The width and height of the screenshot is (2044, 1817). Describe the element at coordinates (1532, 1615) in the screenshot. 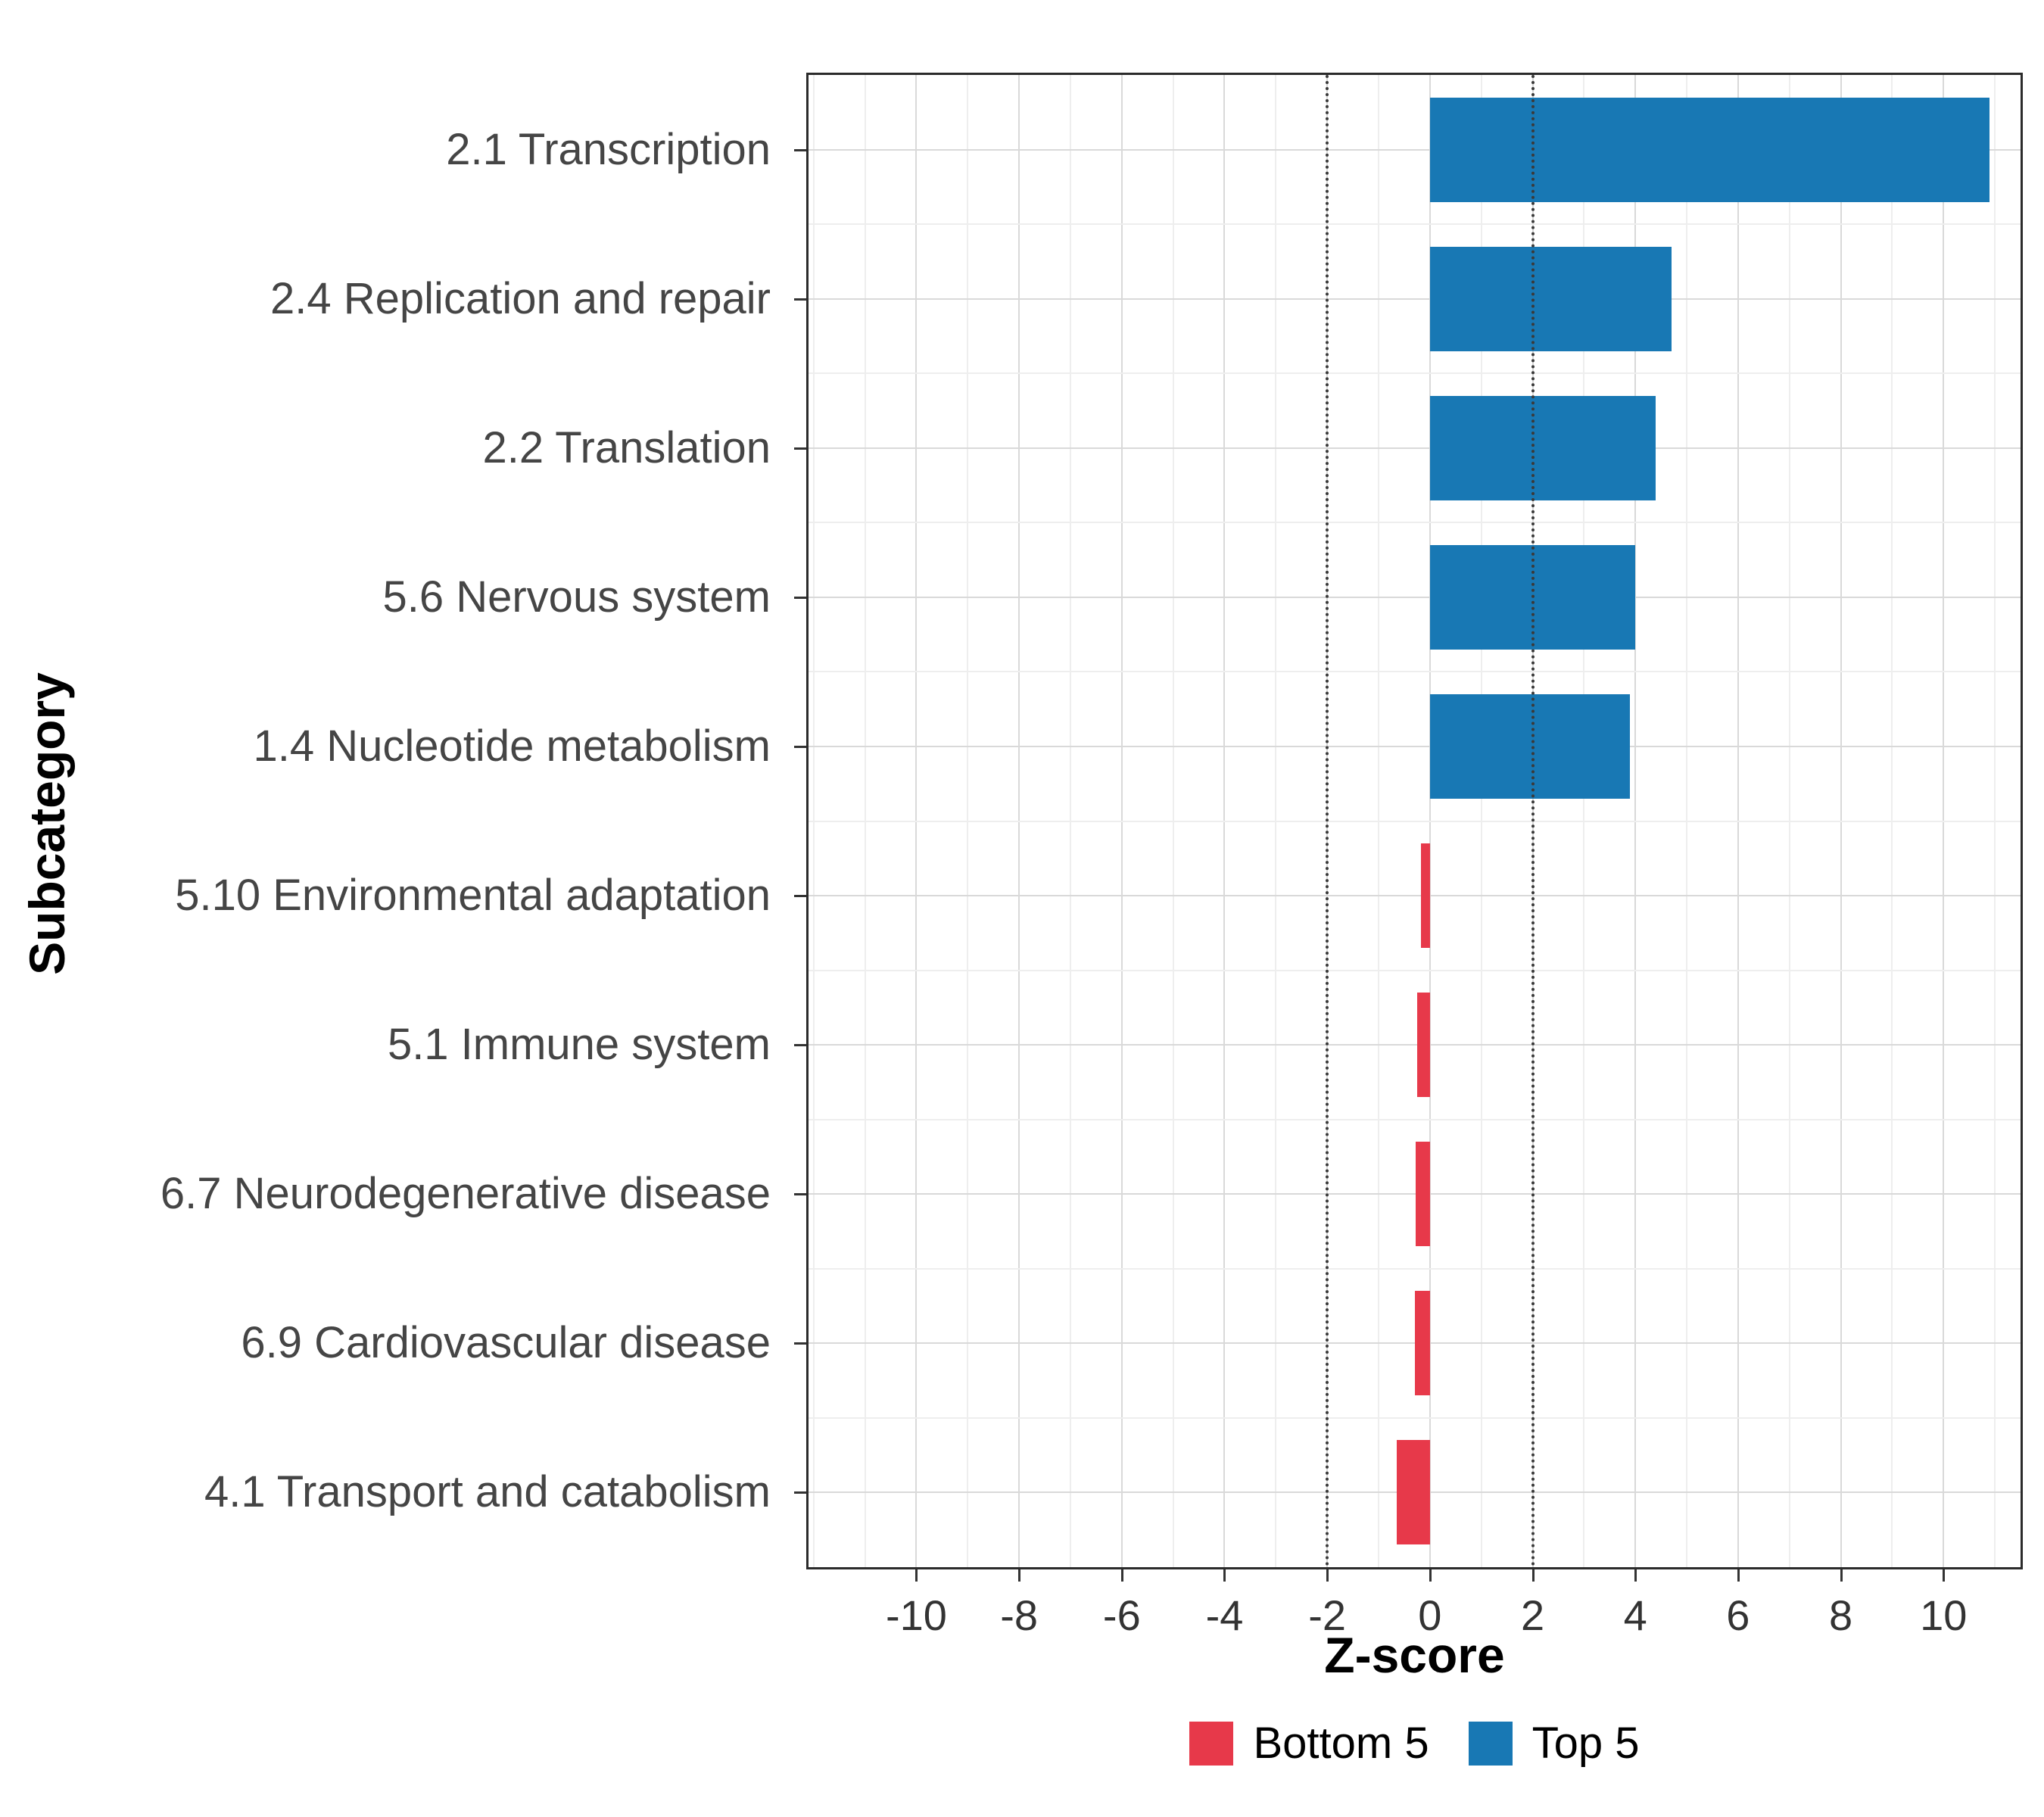

I see `x-axis-tick-label: 2` at that location.